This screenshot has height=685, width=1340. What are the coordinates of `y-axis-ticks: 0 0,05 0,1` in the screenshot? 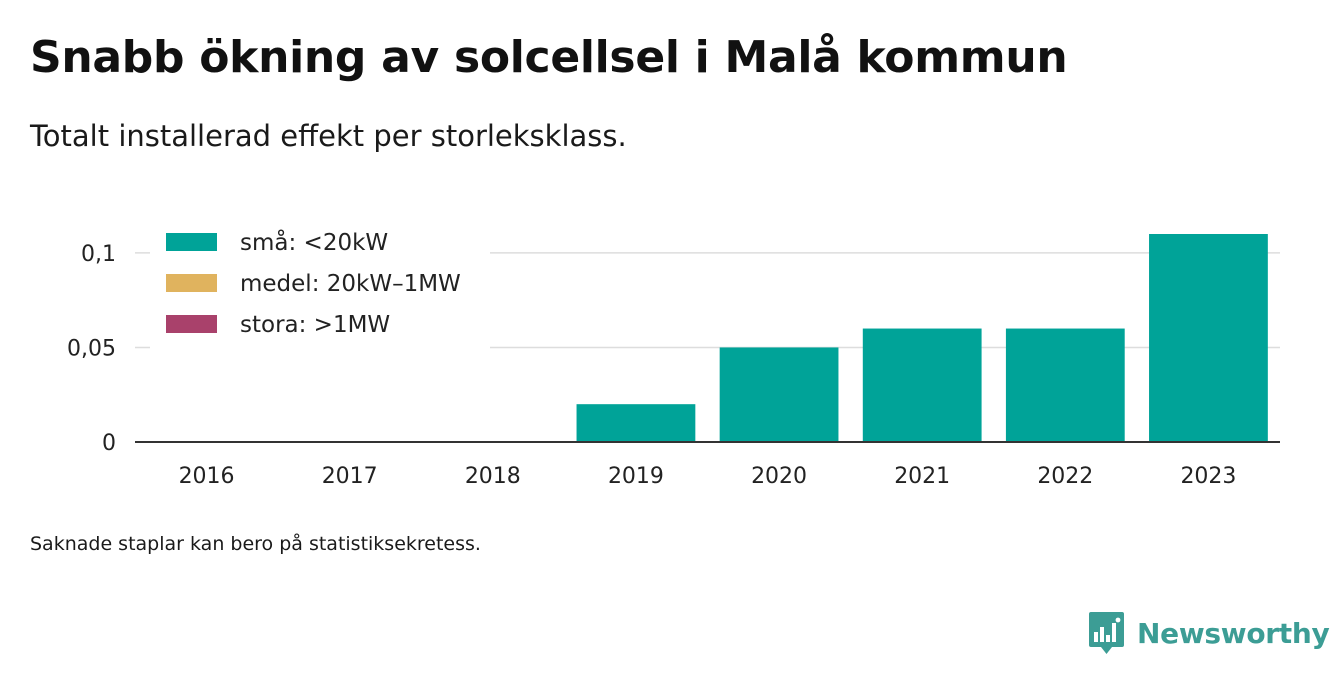 It's located at (91, 349).